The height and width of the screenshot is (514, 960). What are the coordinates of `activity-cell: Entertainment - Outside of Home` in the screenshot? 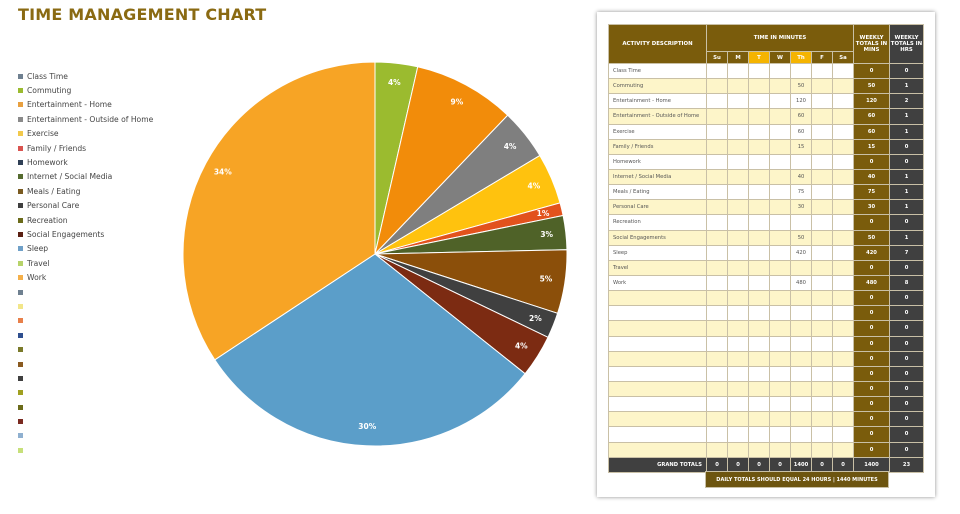 It's located at (657, 116).